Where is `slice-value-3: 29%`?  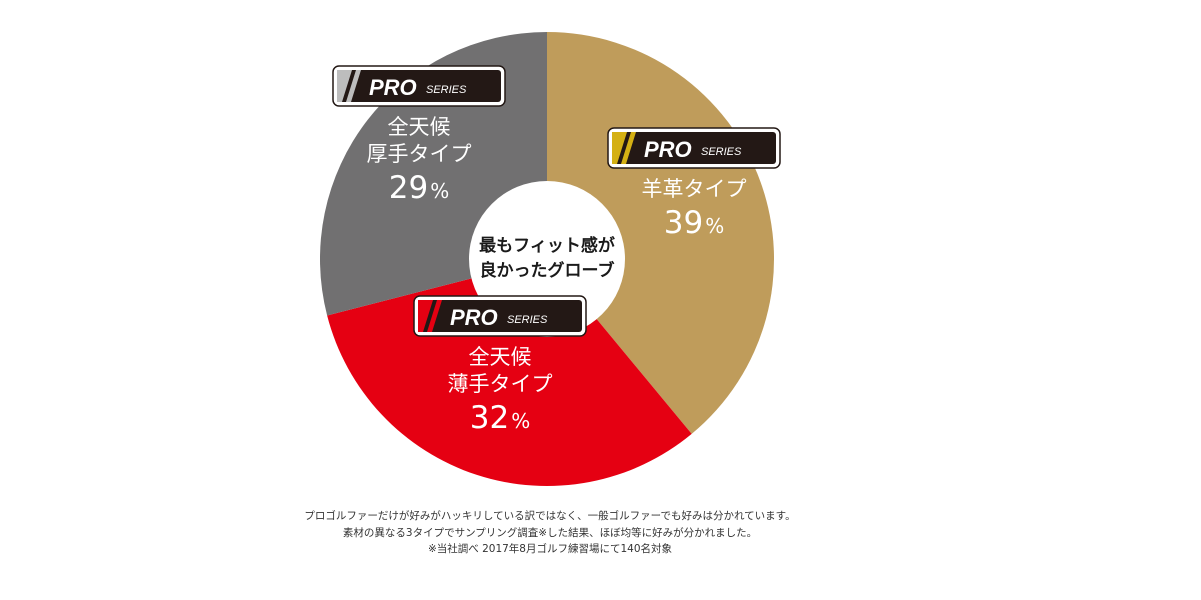
slice-value-3: 29% is located at coordinates (419, 188).